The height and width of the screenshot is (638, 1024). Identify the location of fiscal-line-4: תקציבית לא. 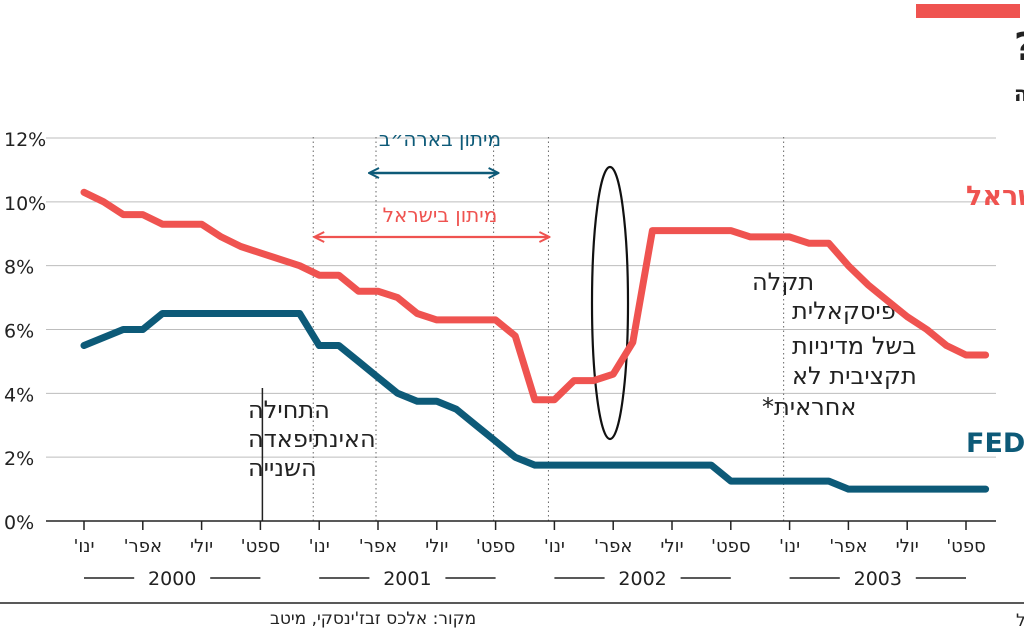
(854, 376).